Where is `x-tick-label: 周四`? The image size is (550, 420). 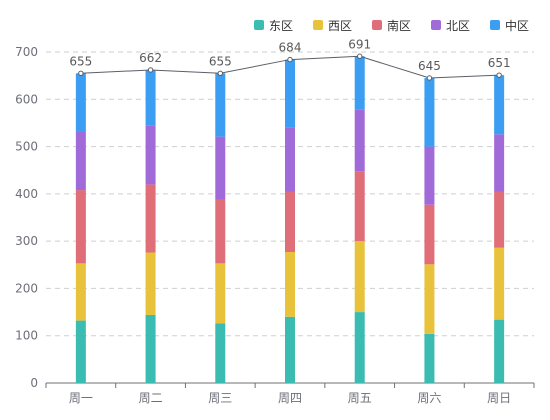
x-tick-label: 周四 is located at coordinates (290, 398).